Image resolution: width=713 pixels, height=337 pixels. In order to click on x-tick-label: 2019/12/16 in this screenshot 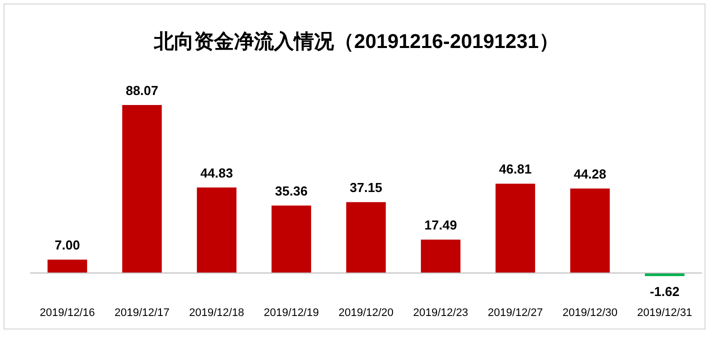, I will do `click(67, 313)`.